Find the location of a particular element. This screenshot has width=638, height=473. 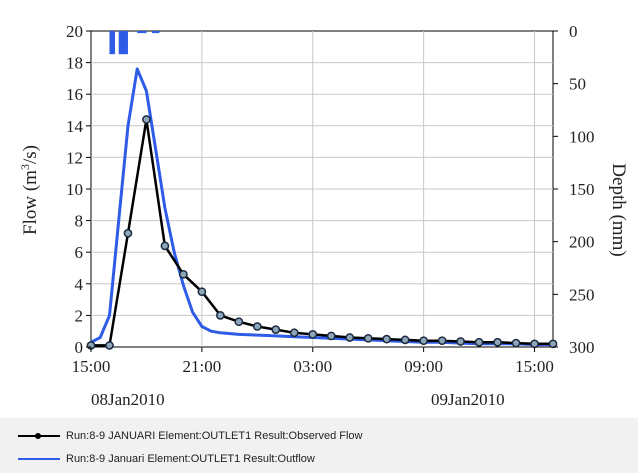

x-tick-label: 09:00 is located at coordinates (423, 366).